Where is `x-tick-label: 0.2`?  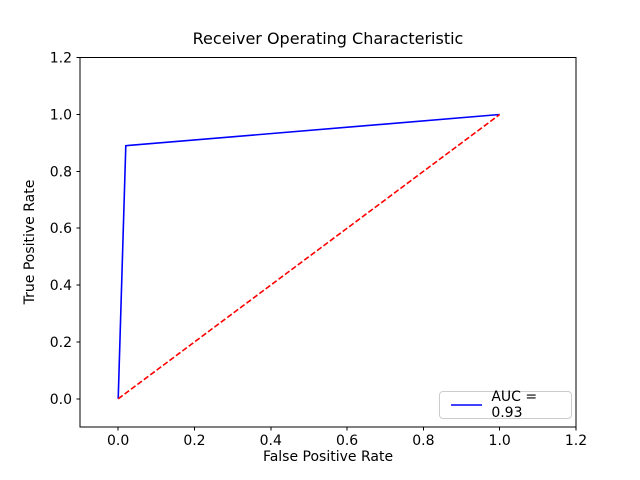
x-tick-label: 0.2 is located at coordinates (194, 441).